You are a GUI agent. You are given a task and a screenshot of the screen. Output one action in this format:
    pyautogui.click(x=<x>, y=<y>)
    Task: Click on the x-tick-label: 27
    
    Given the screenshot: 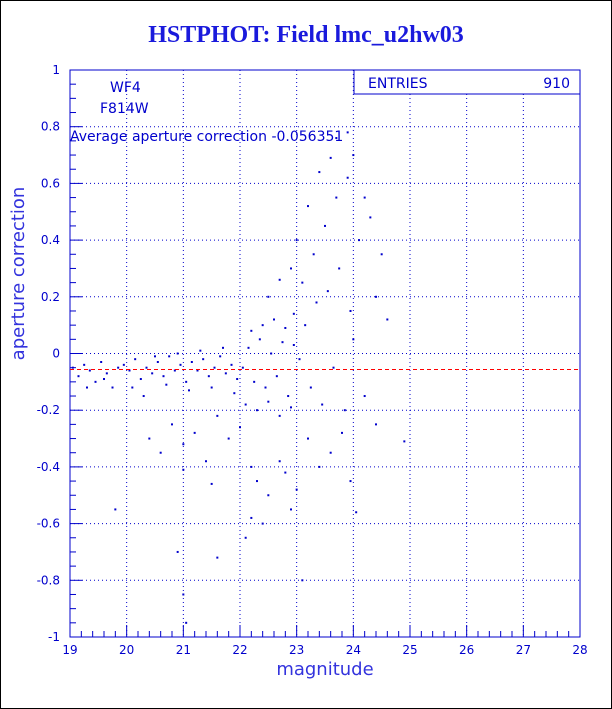 What is the action you would take?
    pyautogui.click(x=523, y=650)
    